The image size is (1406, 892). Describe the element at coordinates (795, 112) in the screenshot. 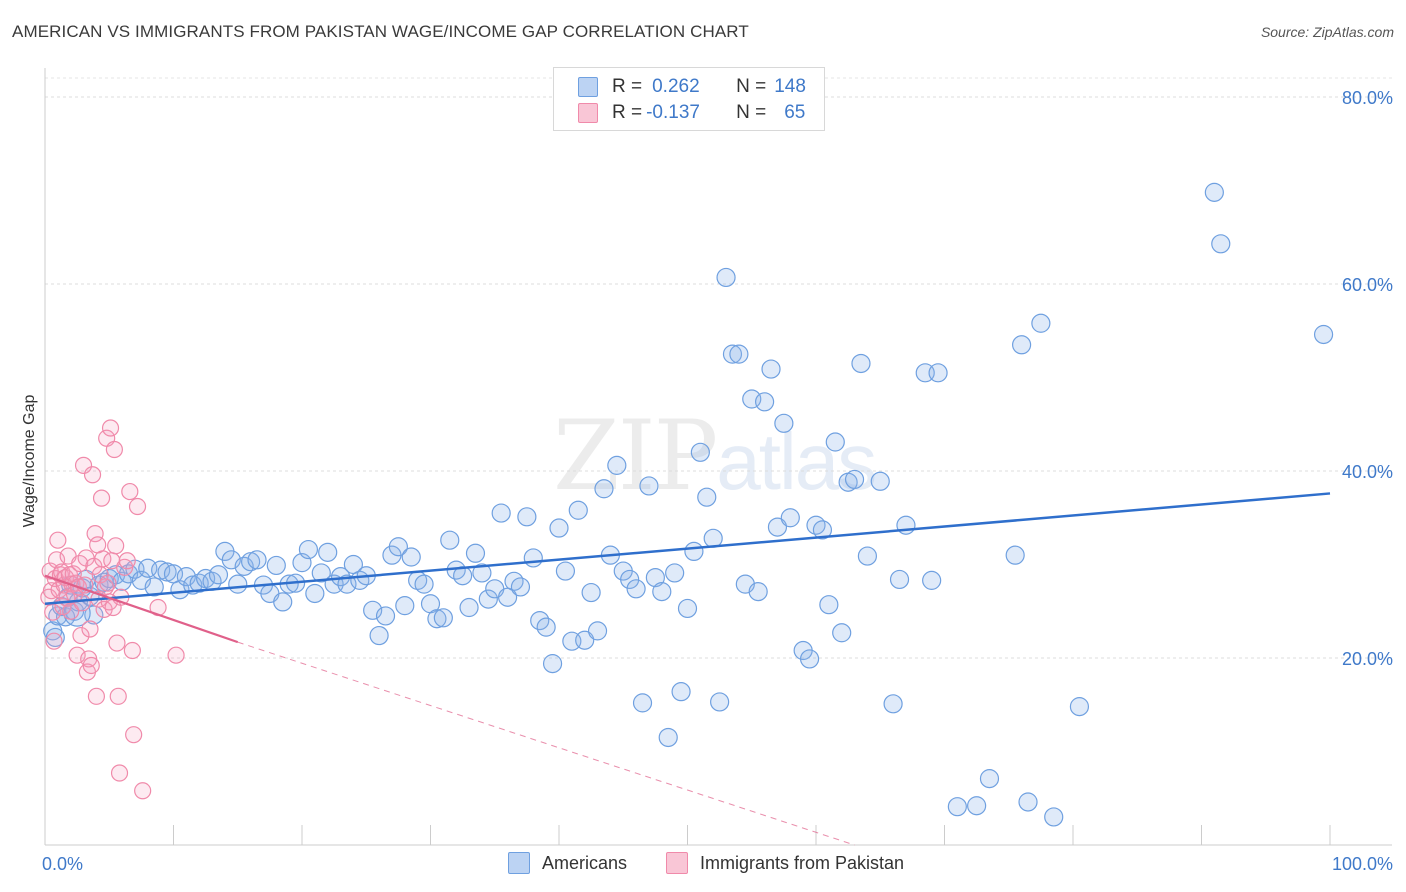

I see `legend-n-value: 65` at that location.